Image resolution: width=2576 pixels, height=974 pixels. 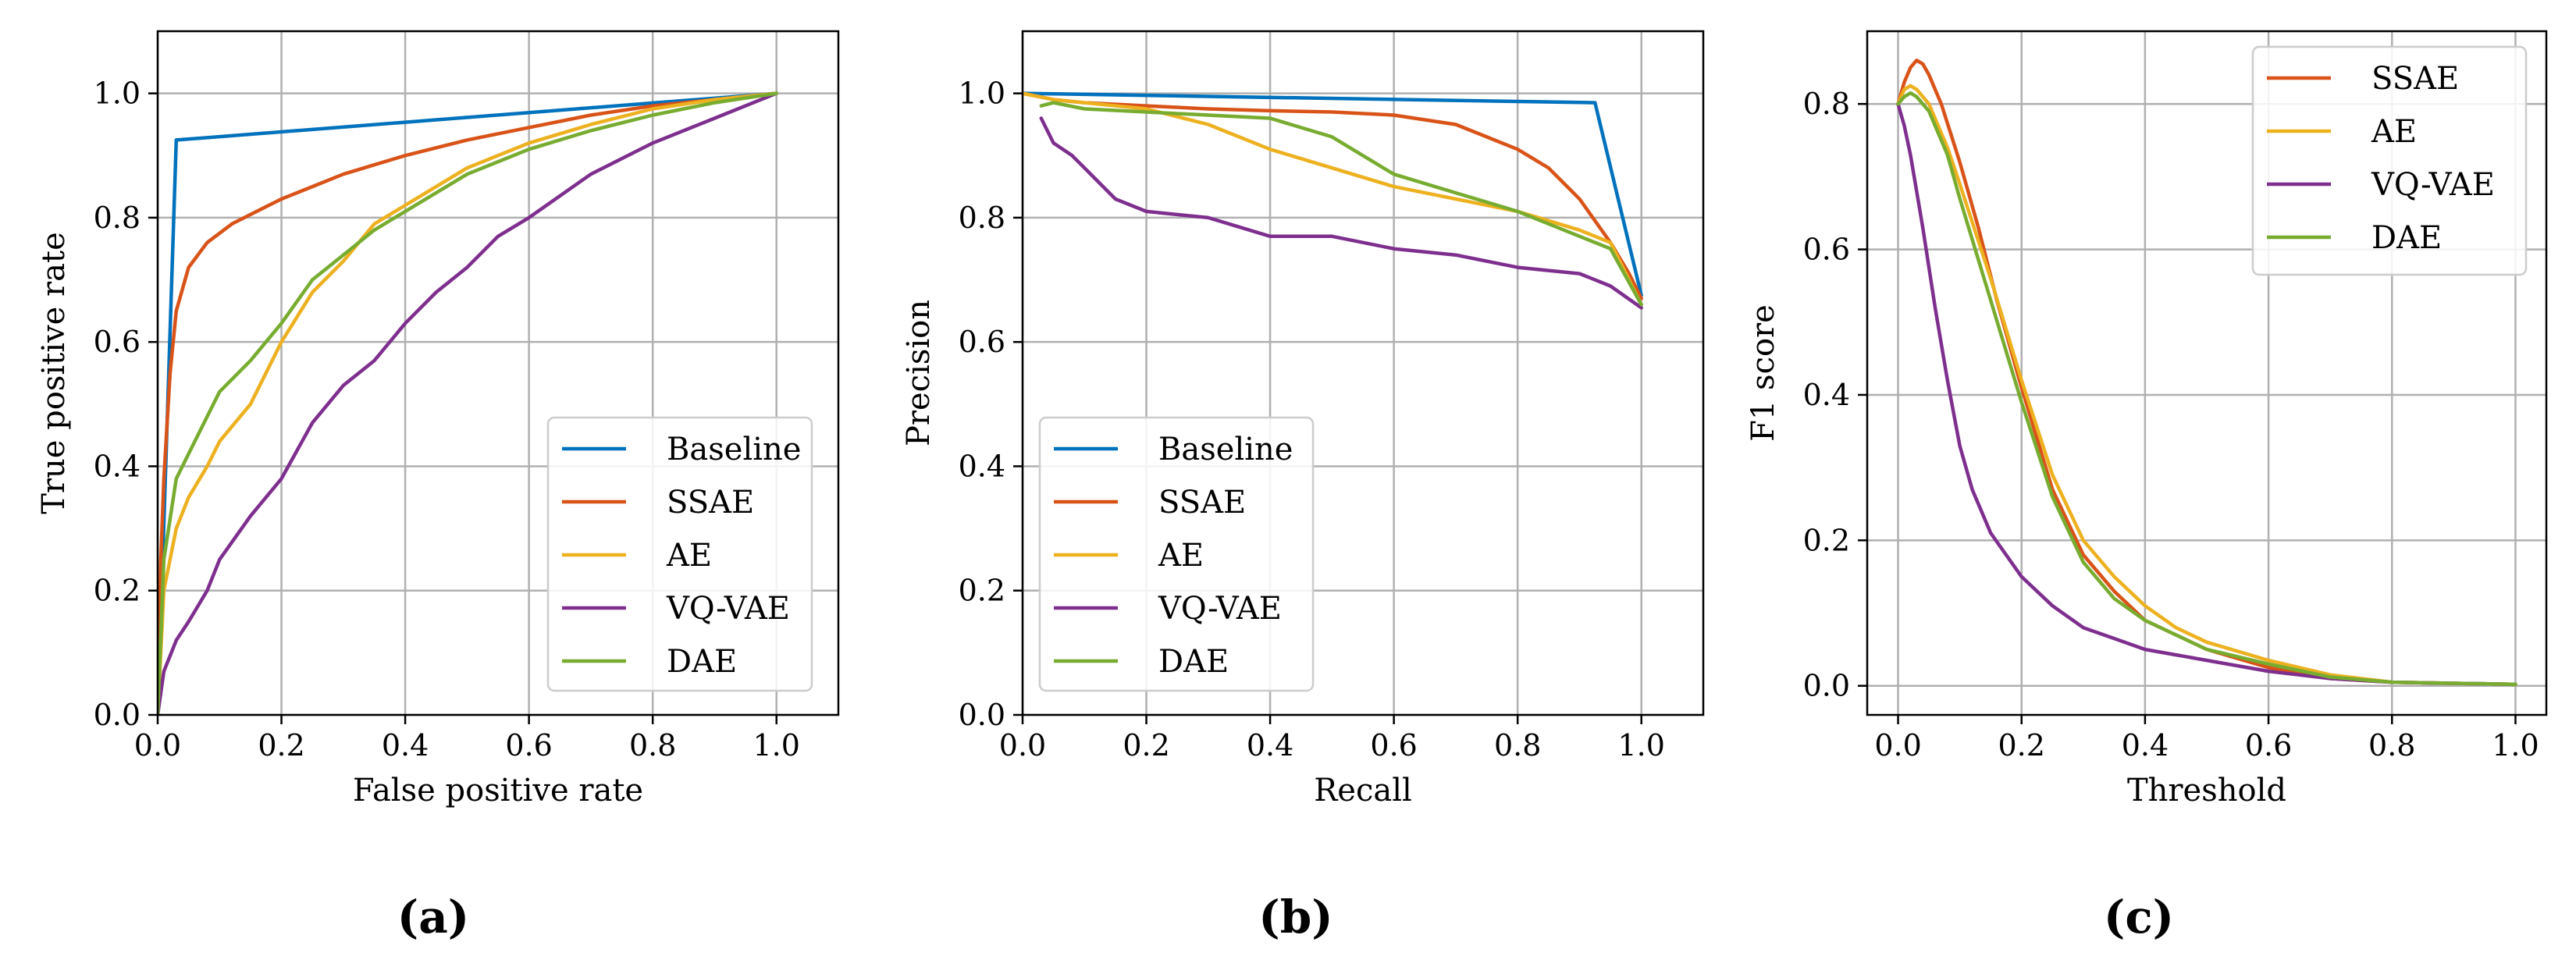 What do you see at coordinates (1363, 791) in the screenshot?
I see `x-axis-label: Recall` at bounding box center [1363, 791].